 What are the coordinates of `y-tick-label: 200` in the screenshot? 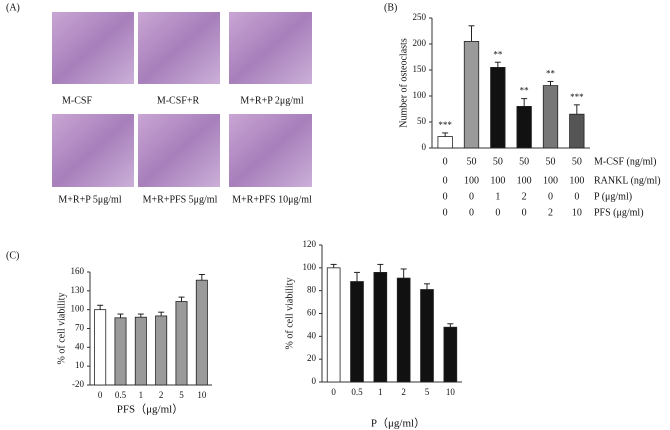 It's located at (420, 43).